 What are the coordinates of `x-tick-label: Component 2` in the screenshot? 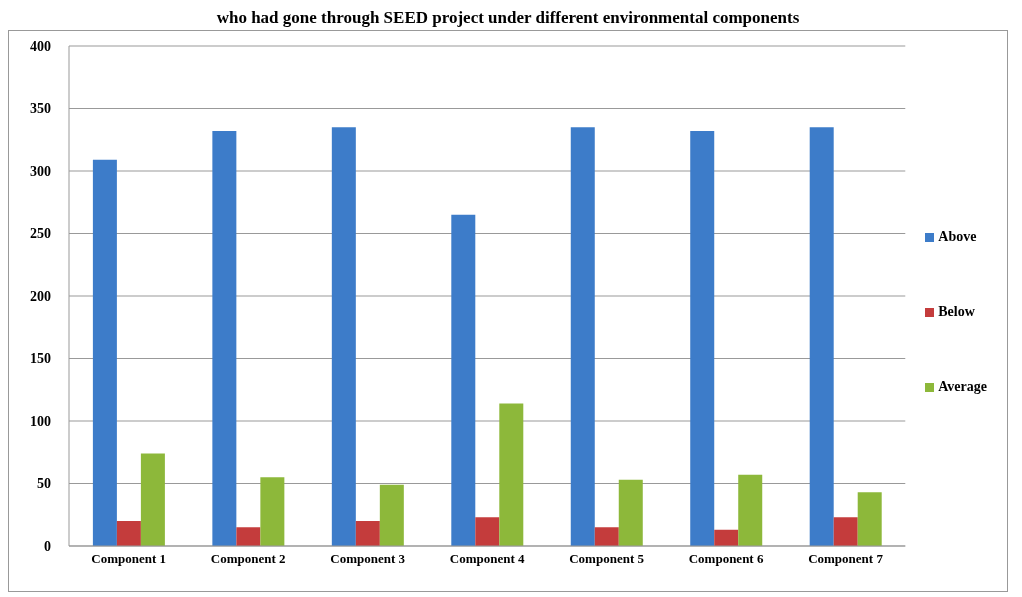 It's located at (248, 559).